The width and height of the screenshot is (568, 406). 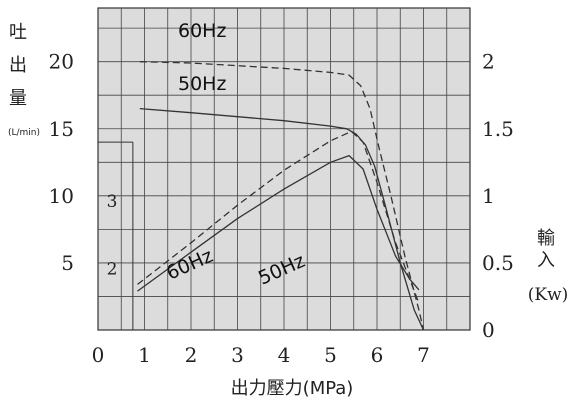 I want to click on y-right-tick-label: 0.5, so click(x=498, y=263).